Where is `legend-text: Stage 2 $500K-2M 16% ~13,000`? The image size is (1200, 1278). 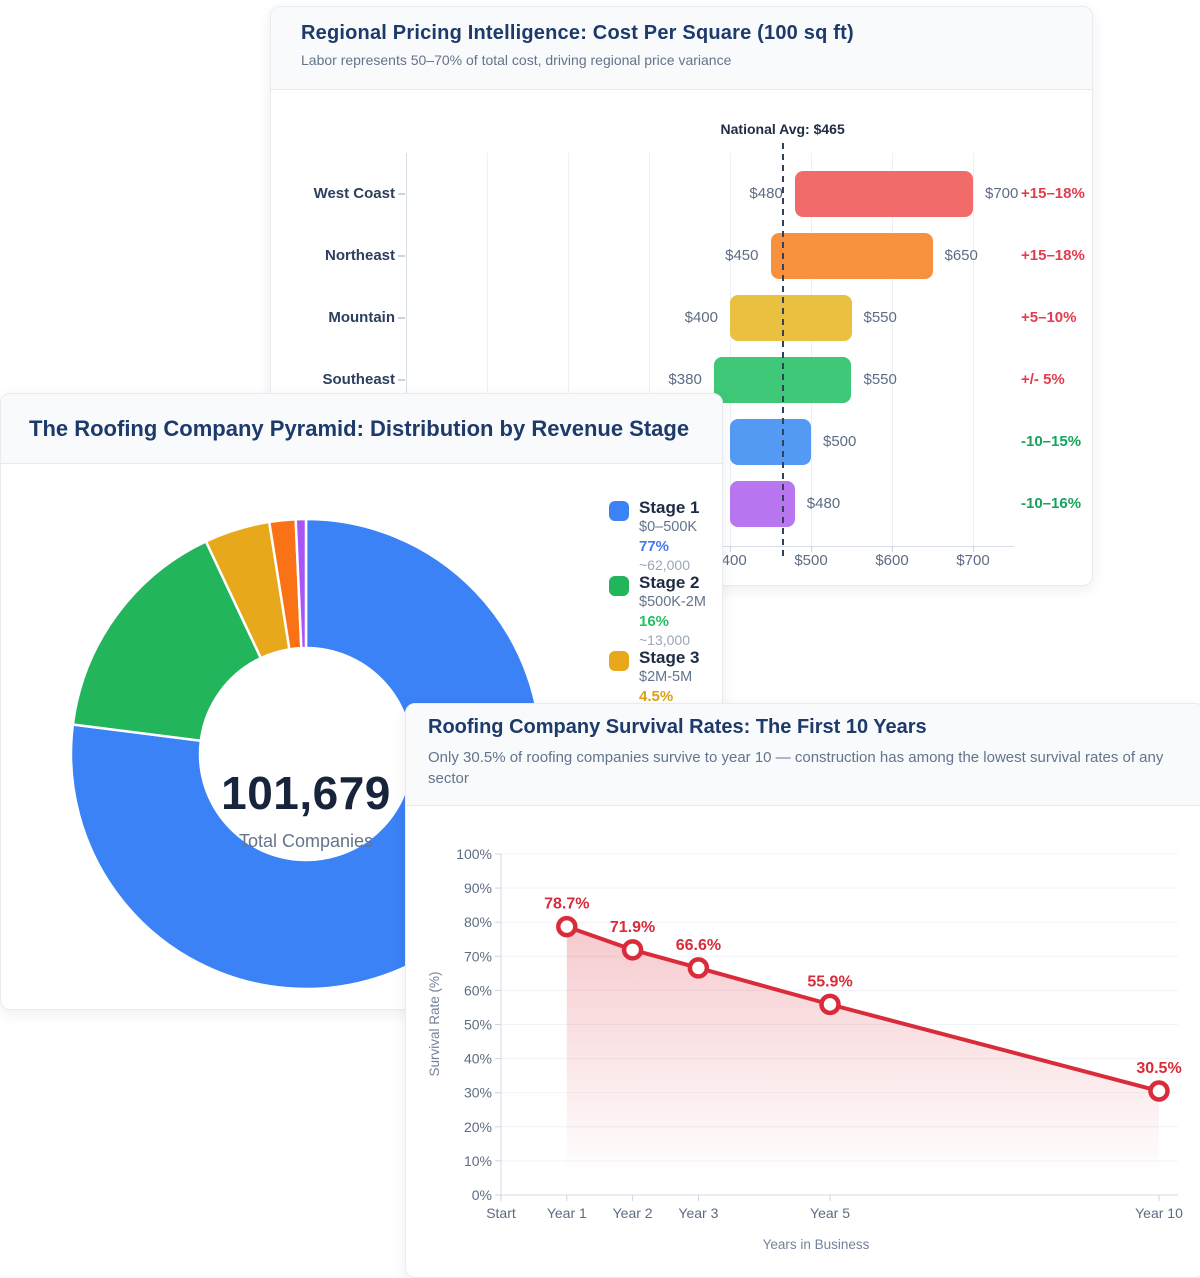
legend-text: Stage 2 $500K-2M 16% ~13,000 is located at coordinates (672, 611).